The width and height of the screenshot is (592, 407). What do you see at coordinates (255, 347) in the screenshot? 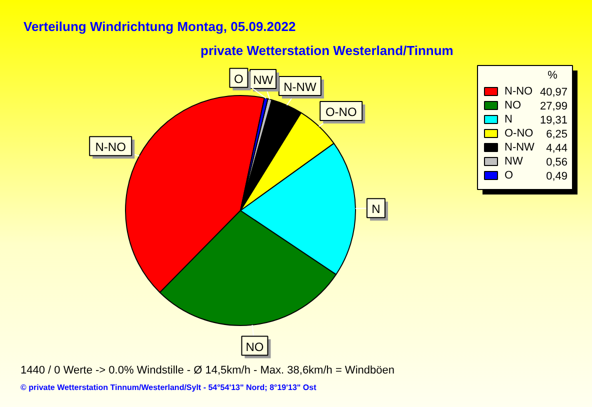
I see `slice-label: NO` at bounding box center [255, 347].